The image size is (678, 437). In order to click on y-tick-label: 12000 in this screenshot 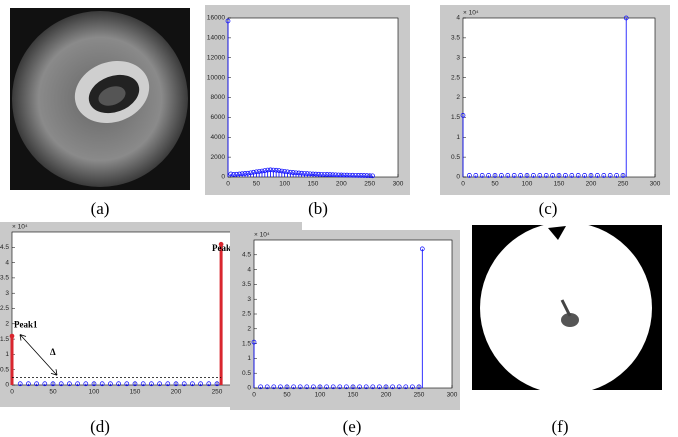, I will do `click(216, 57)`.